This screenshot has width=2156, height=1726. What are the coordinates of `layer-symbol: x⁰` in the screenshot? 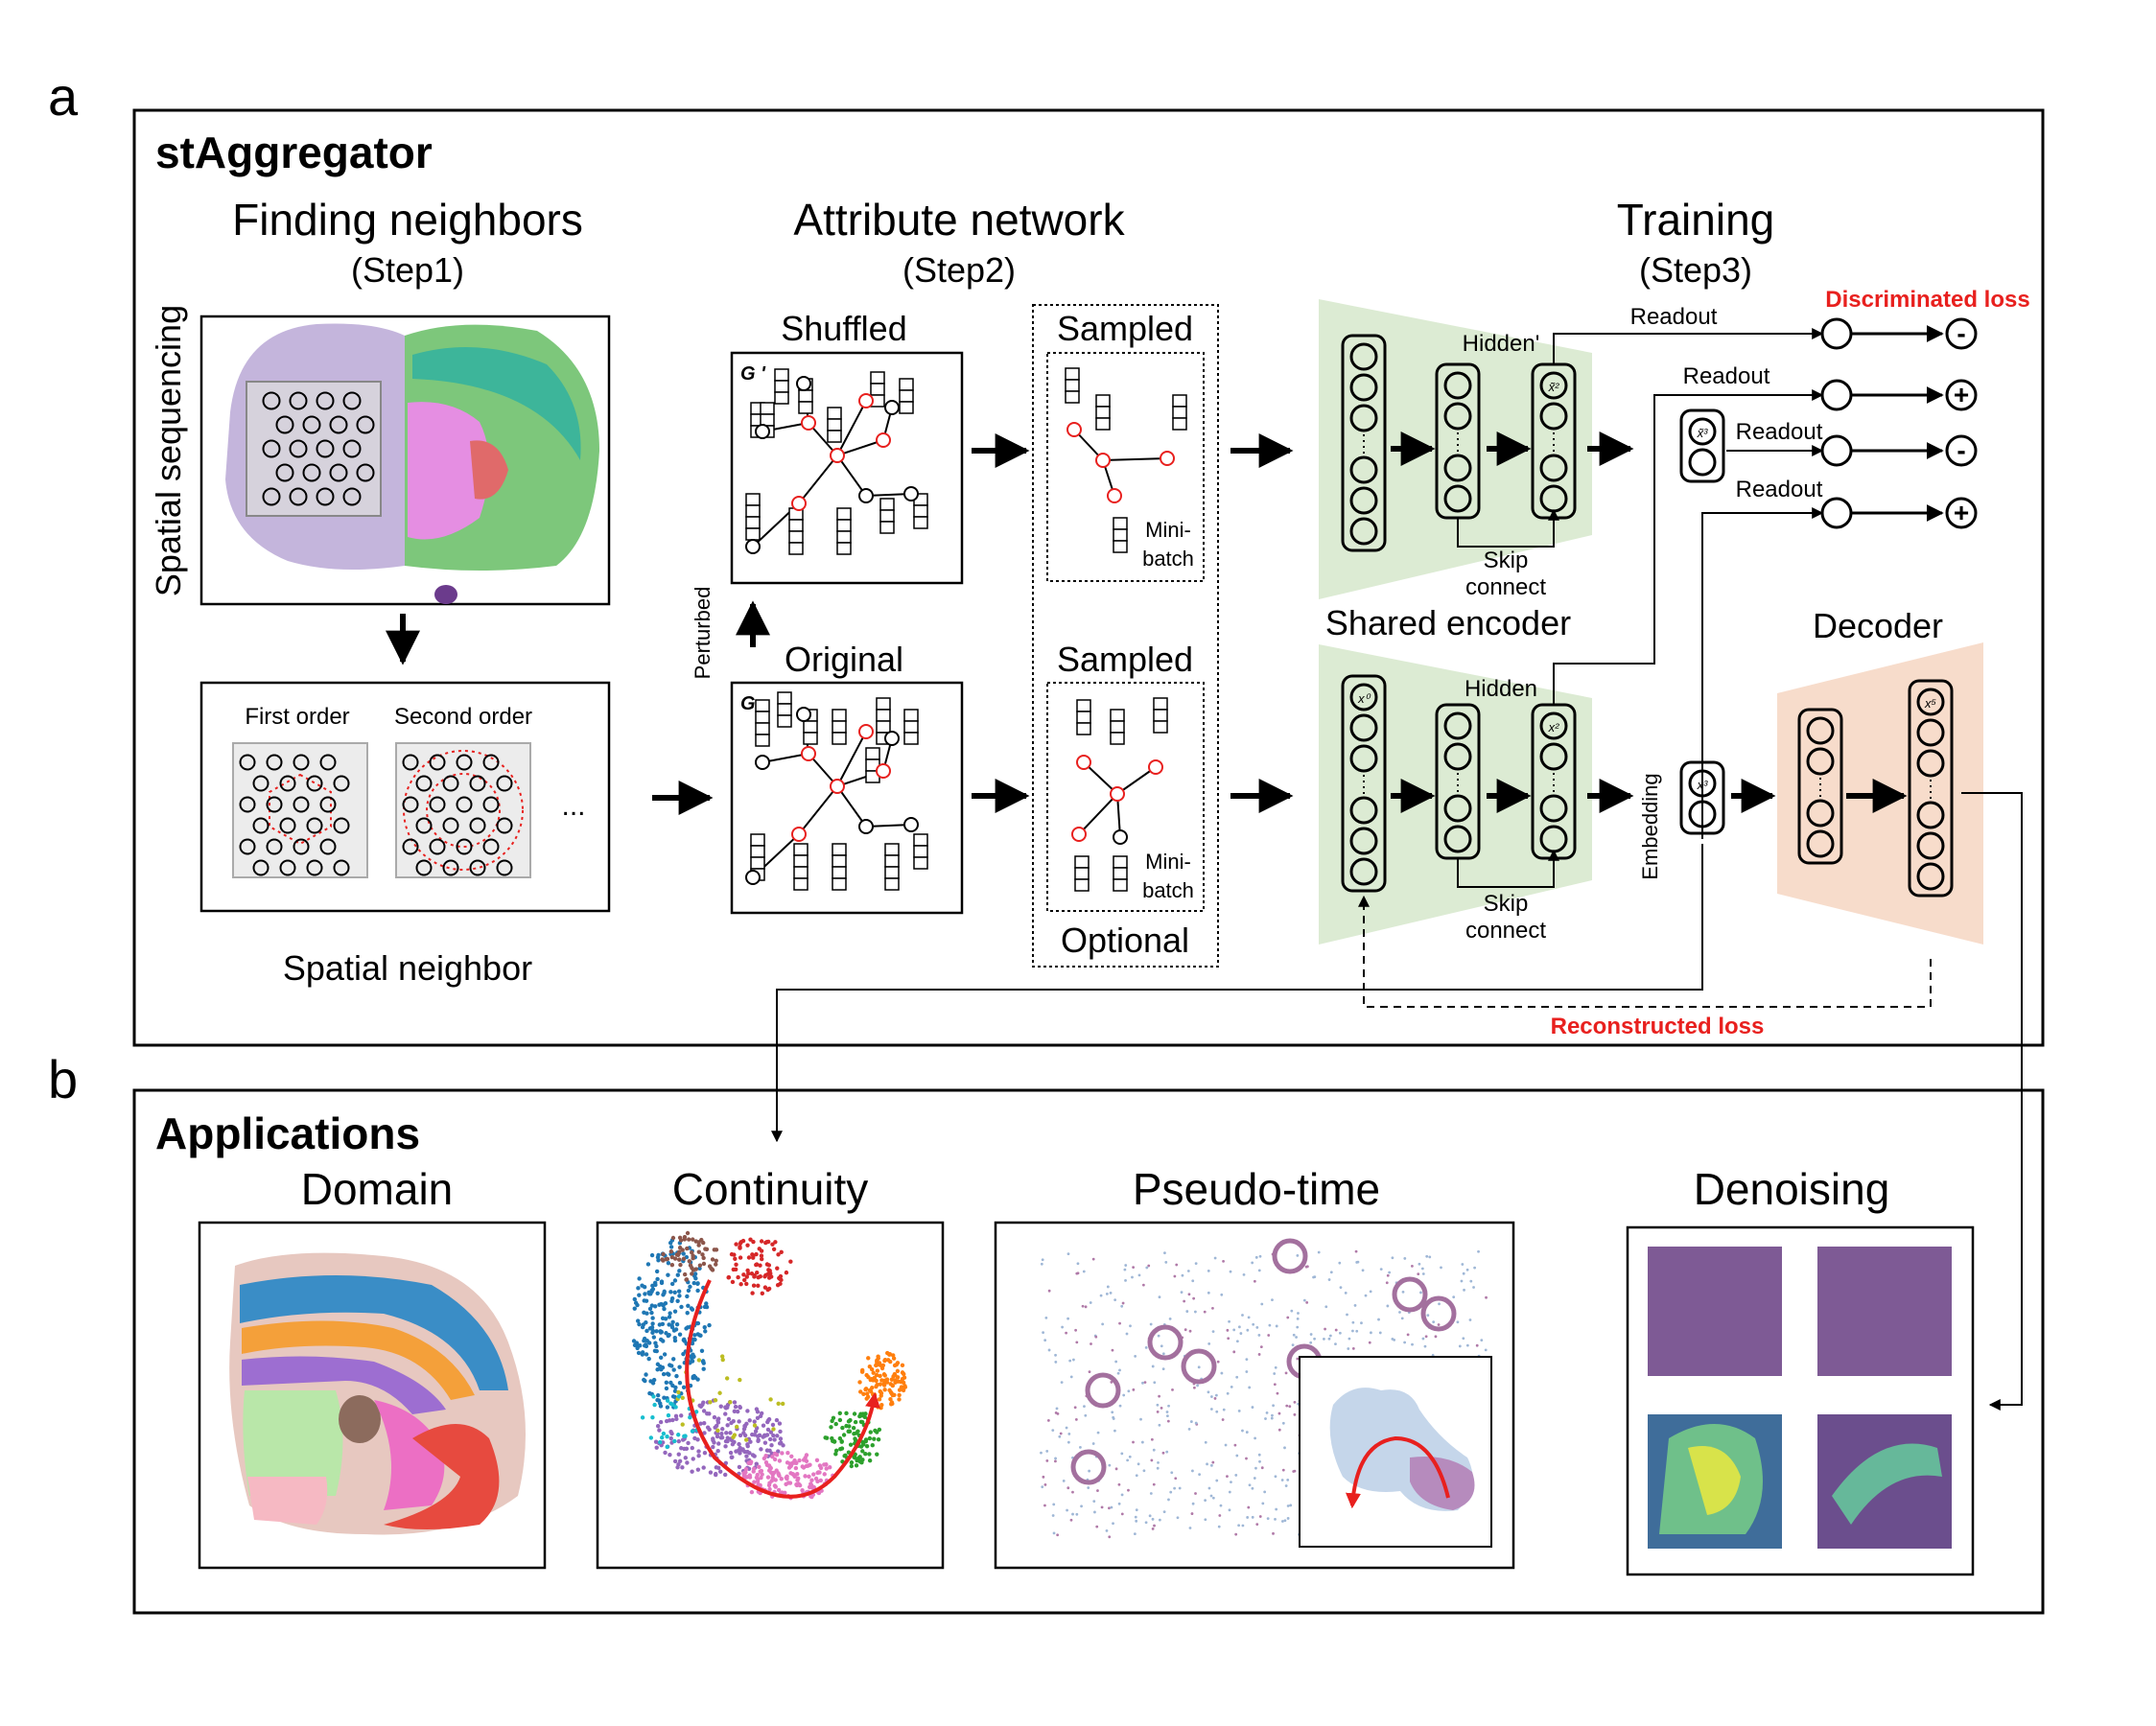 It's located at (1364, 698).